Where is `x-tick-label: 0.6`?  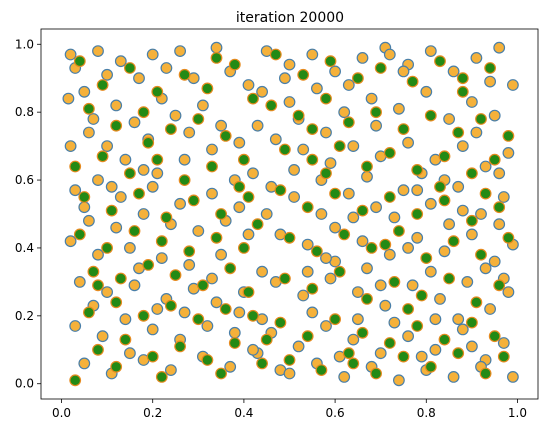 x-tick-label: 0.6 is located at coordinates (335, 413).